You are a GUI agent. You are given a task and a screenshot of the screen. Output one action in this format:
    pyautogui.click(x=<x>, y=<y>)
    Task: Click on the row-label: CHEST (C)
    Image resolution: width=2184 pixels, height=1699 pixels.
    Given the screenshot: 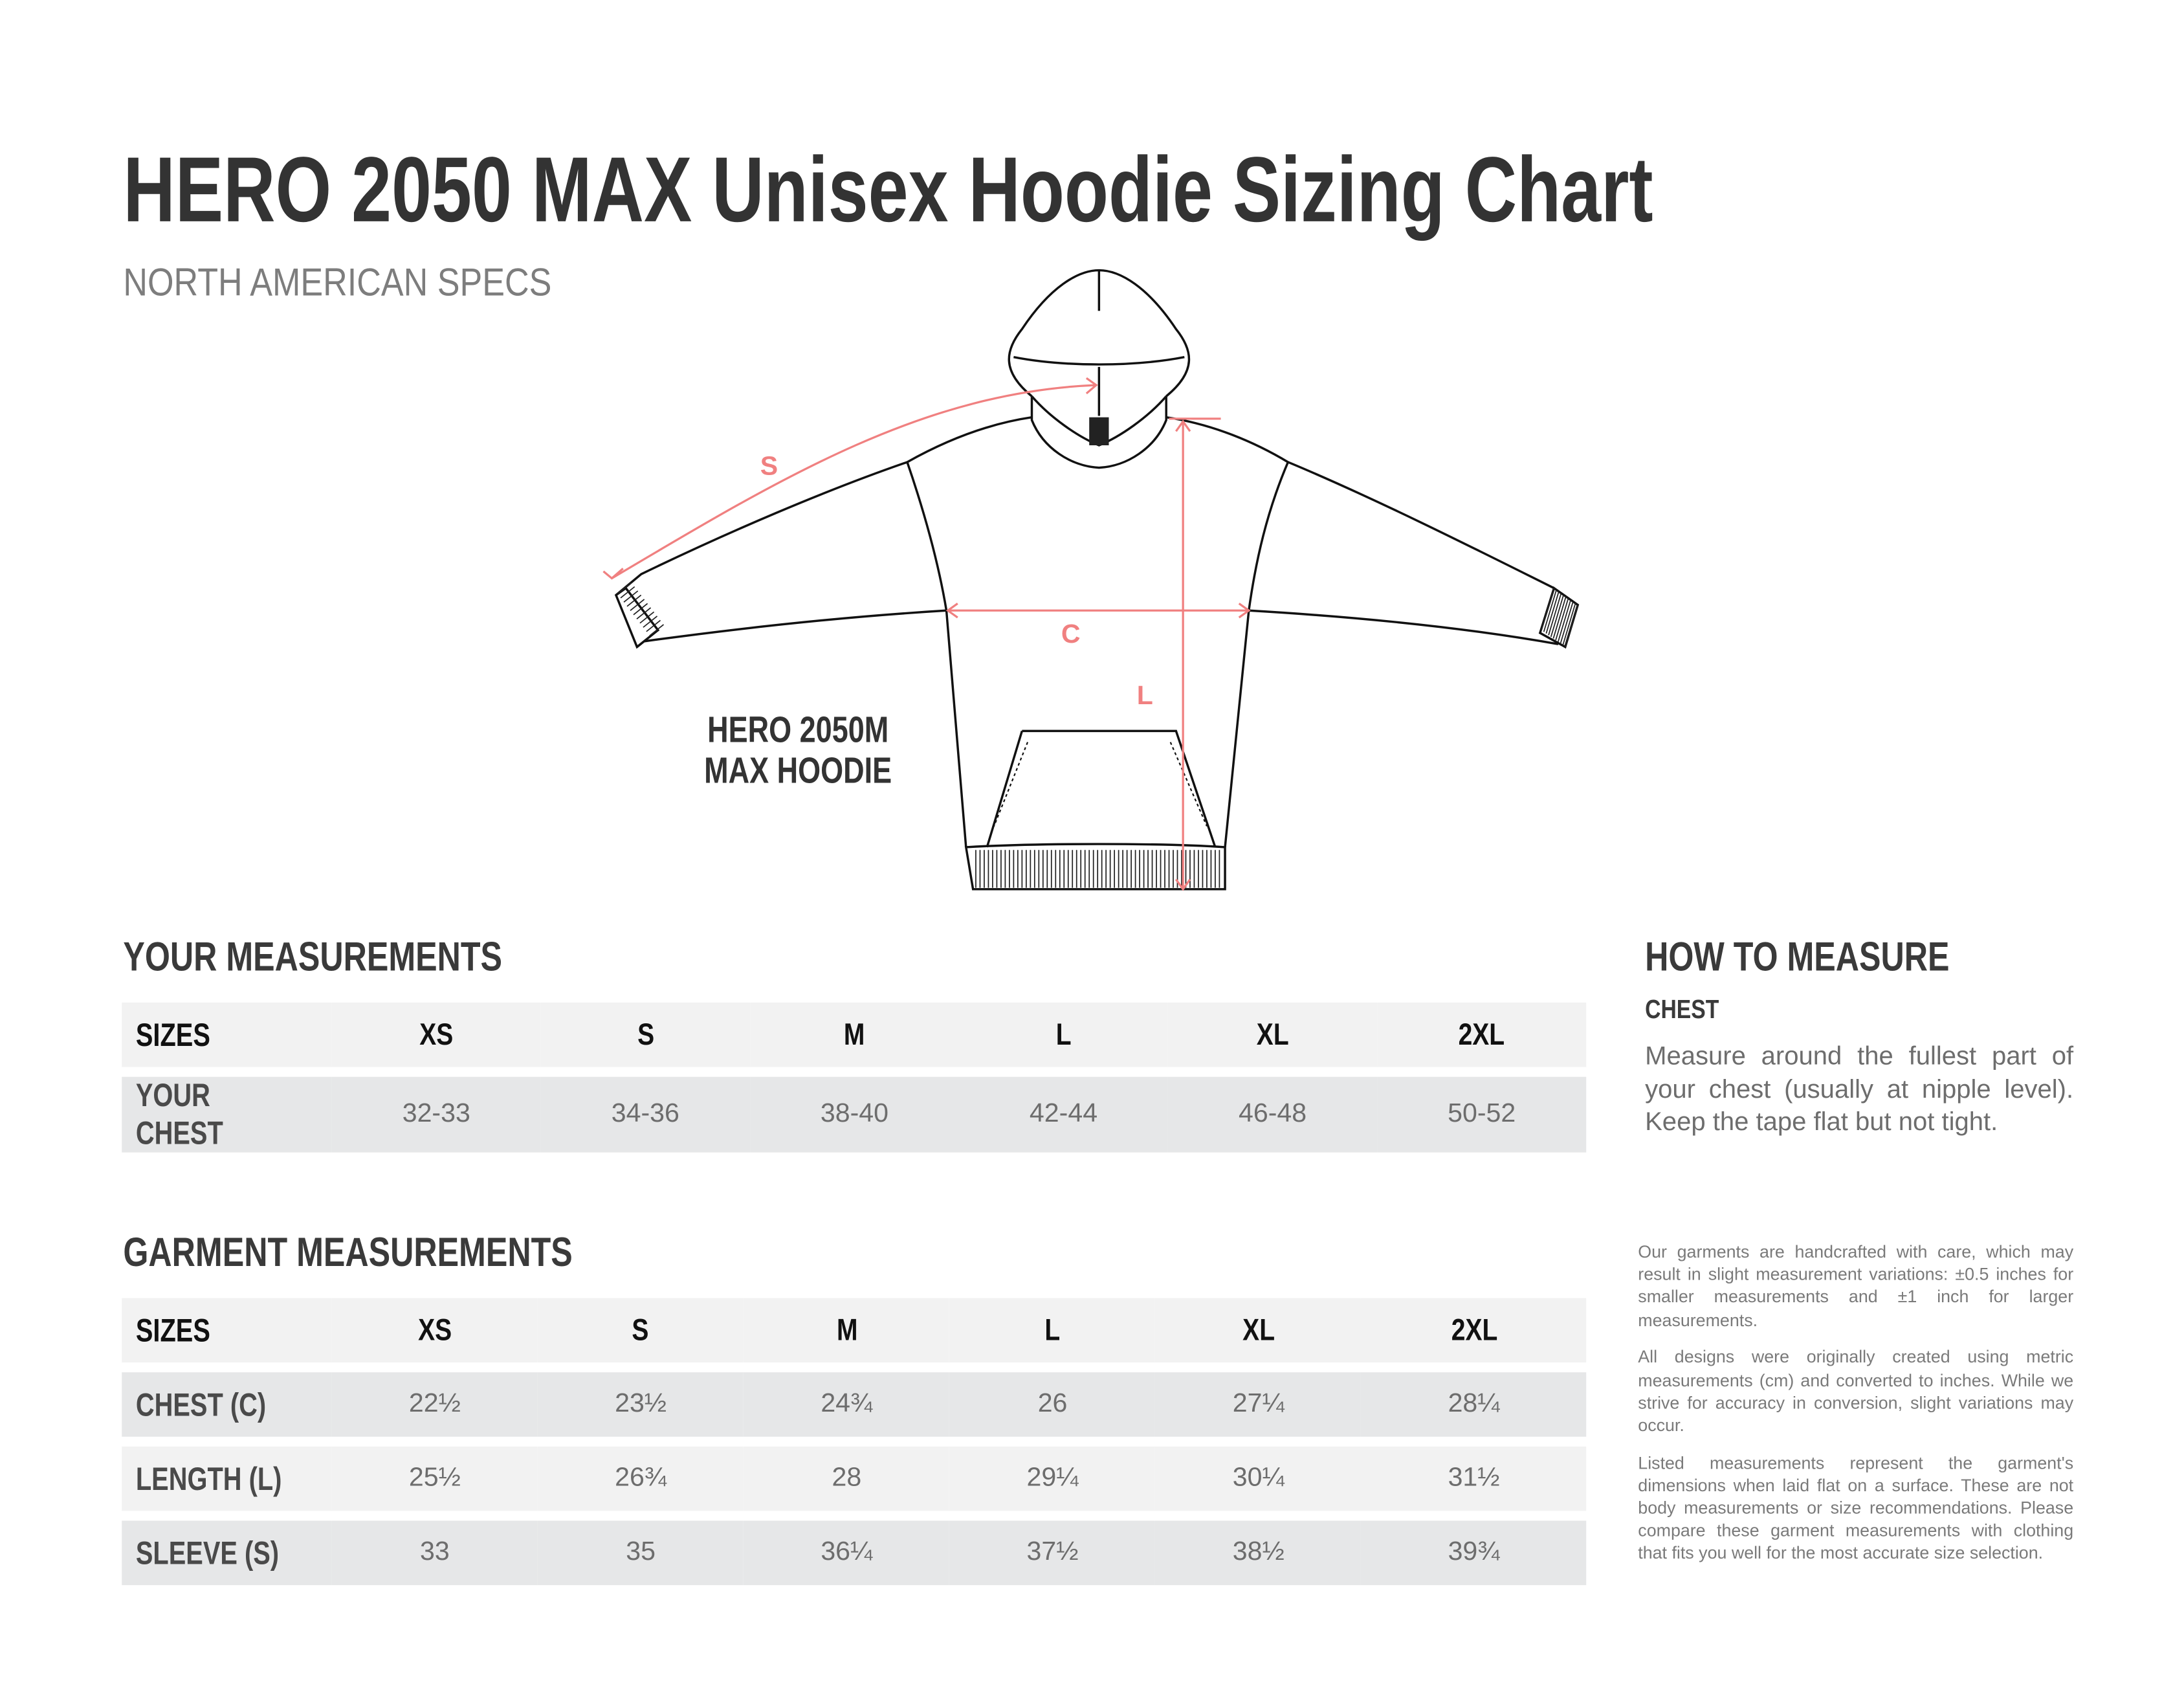 What is the action you would take?
    pyautogui.click(x=201, y=1404)
    